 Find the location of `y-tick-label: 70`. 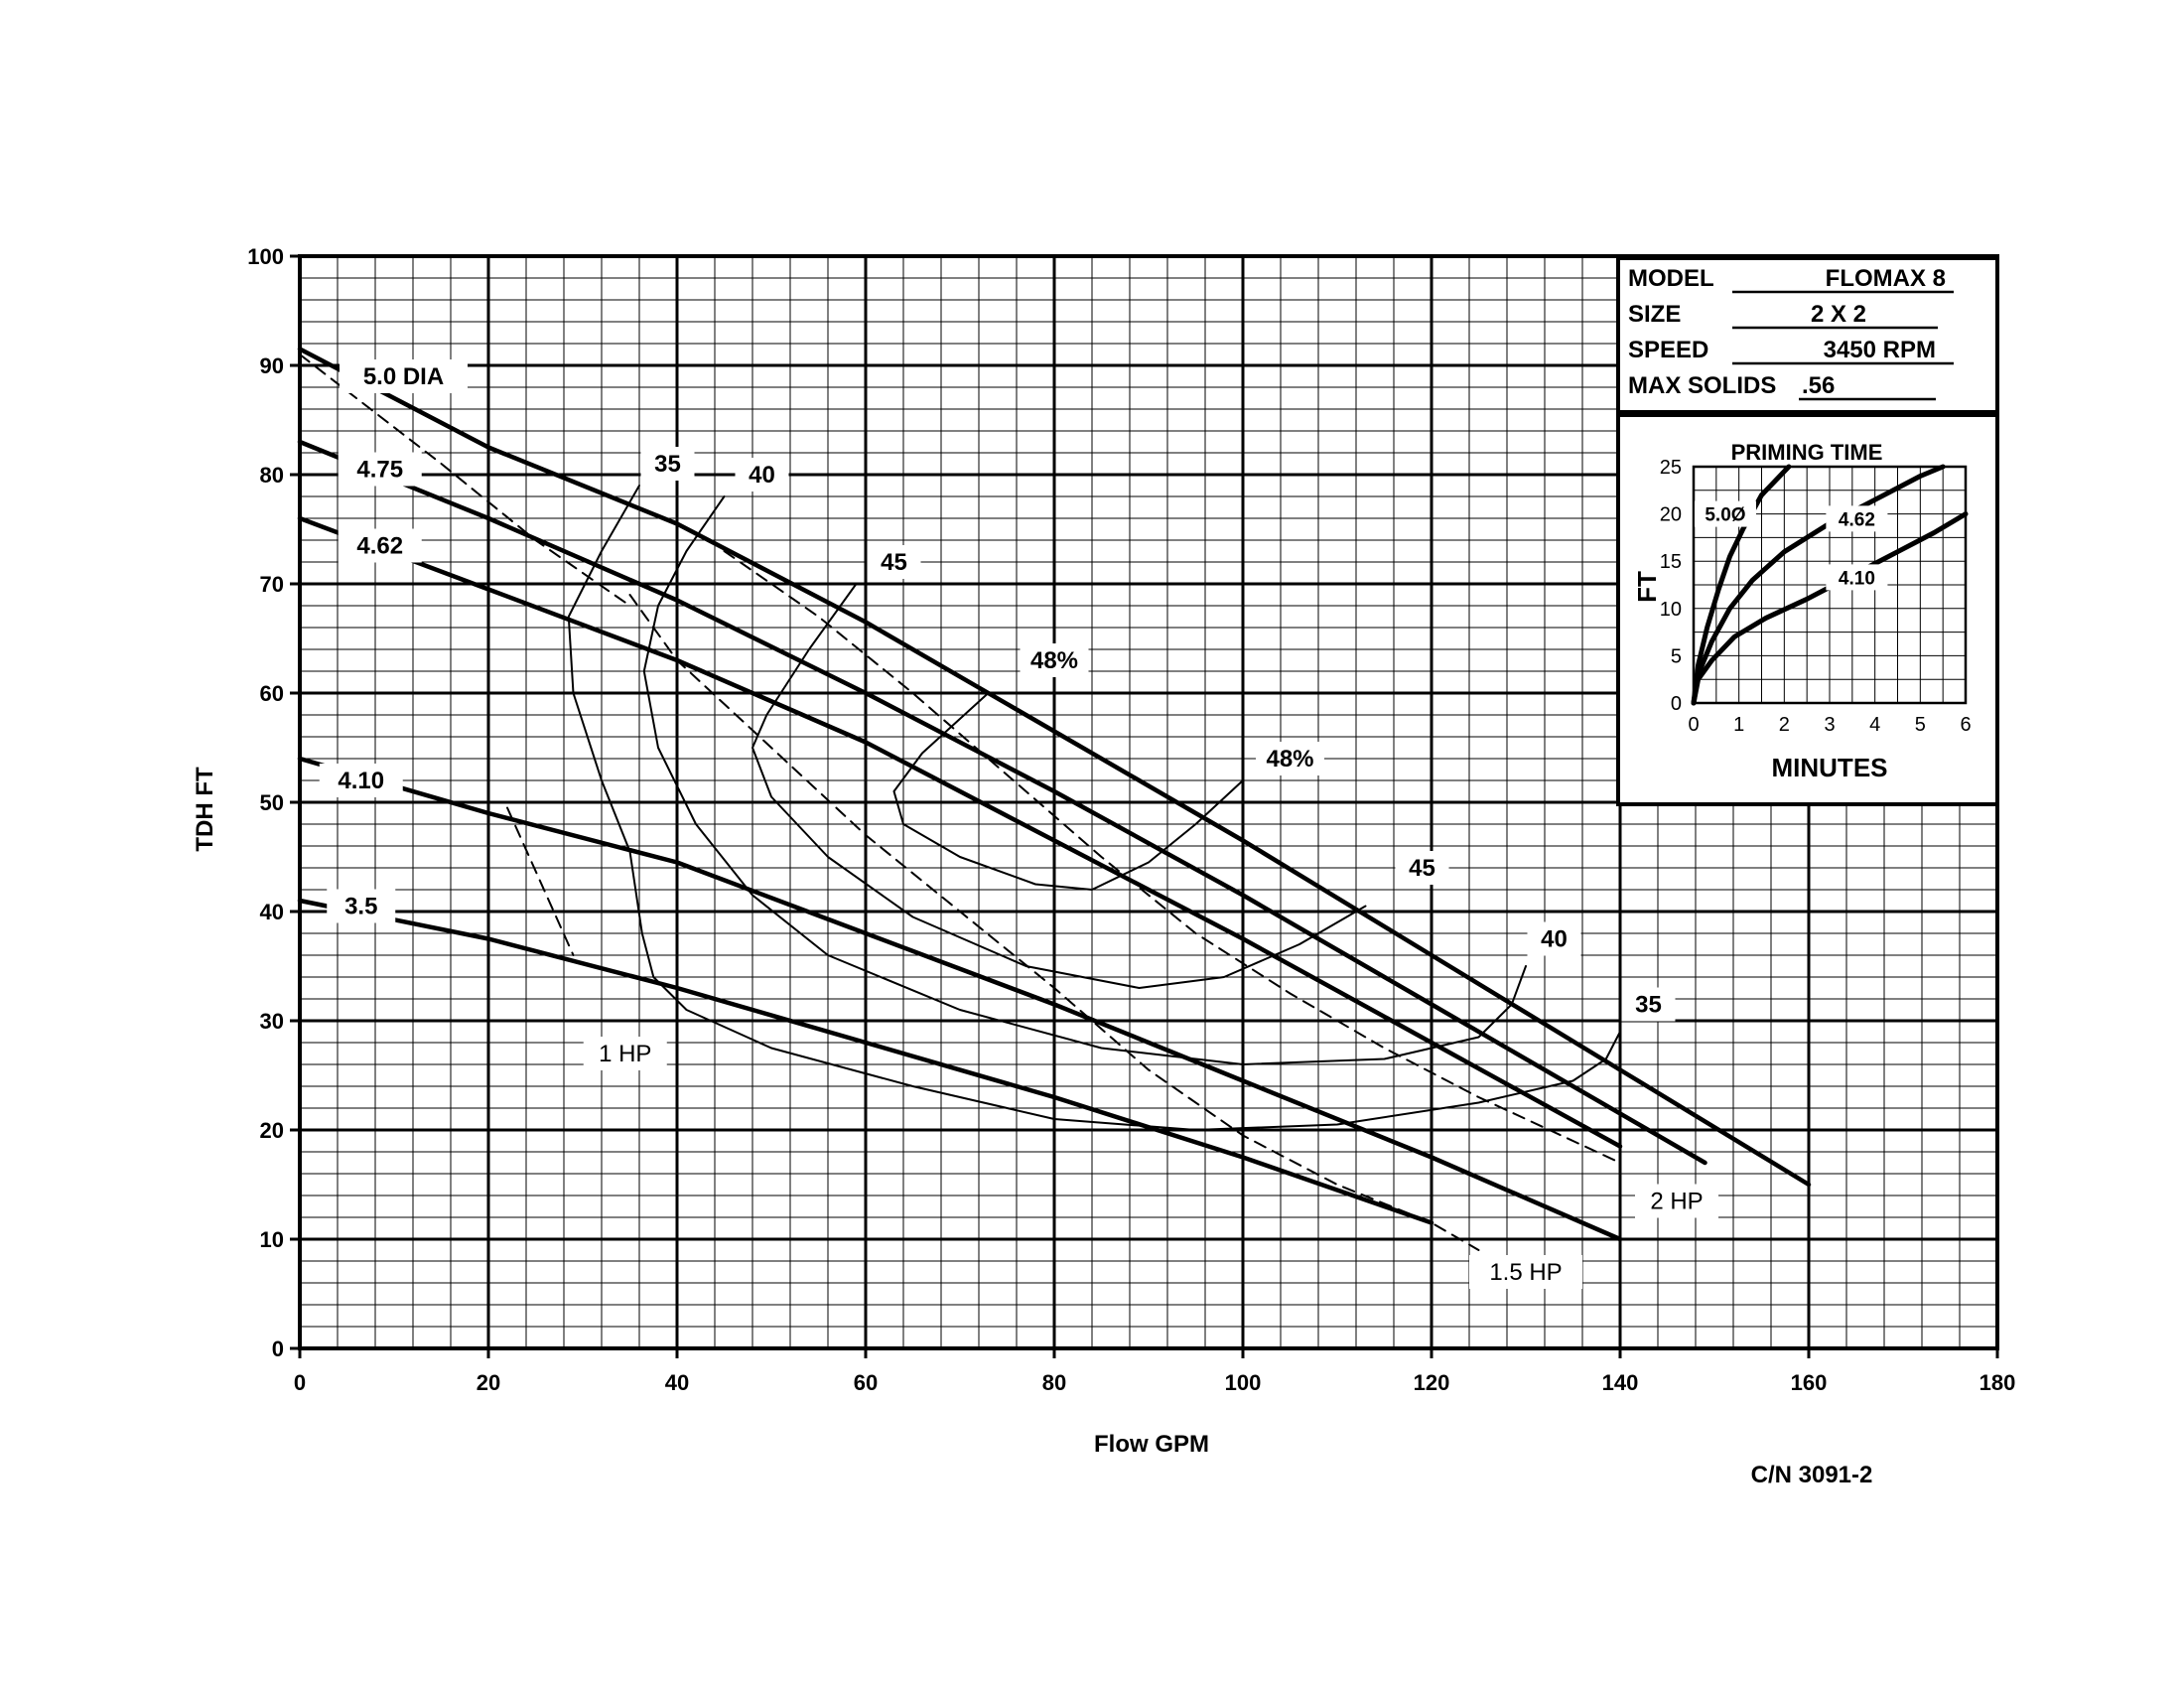

y-tick-label: 70 is located at coordinates (272, 584).